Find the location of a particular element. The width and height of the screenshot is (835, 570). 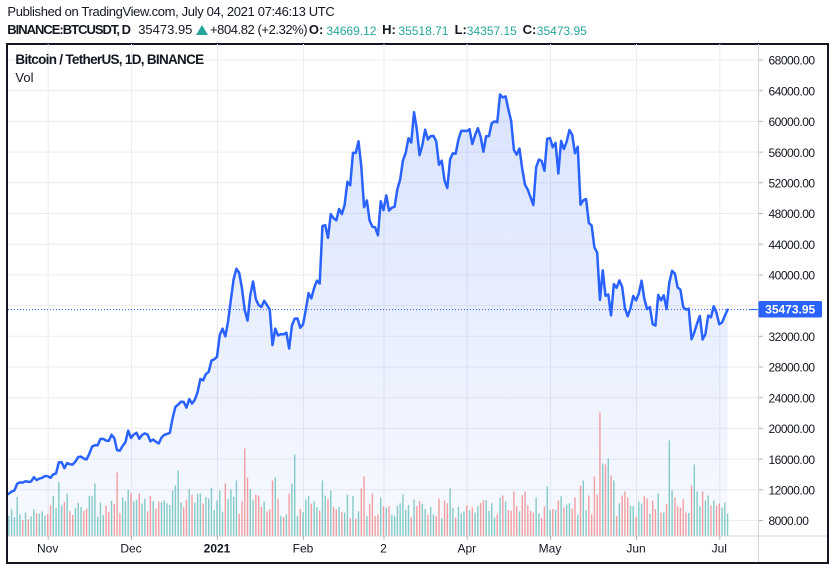

svg-text: May is located at coordinates (550, 549).